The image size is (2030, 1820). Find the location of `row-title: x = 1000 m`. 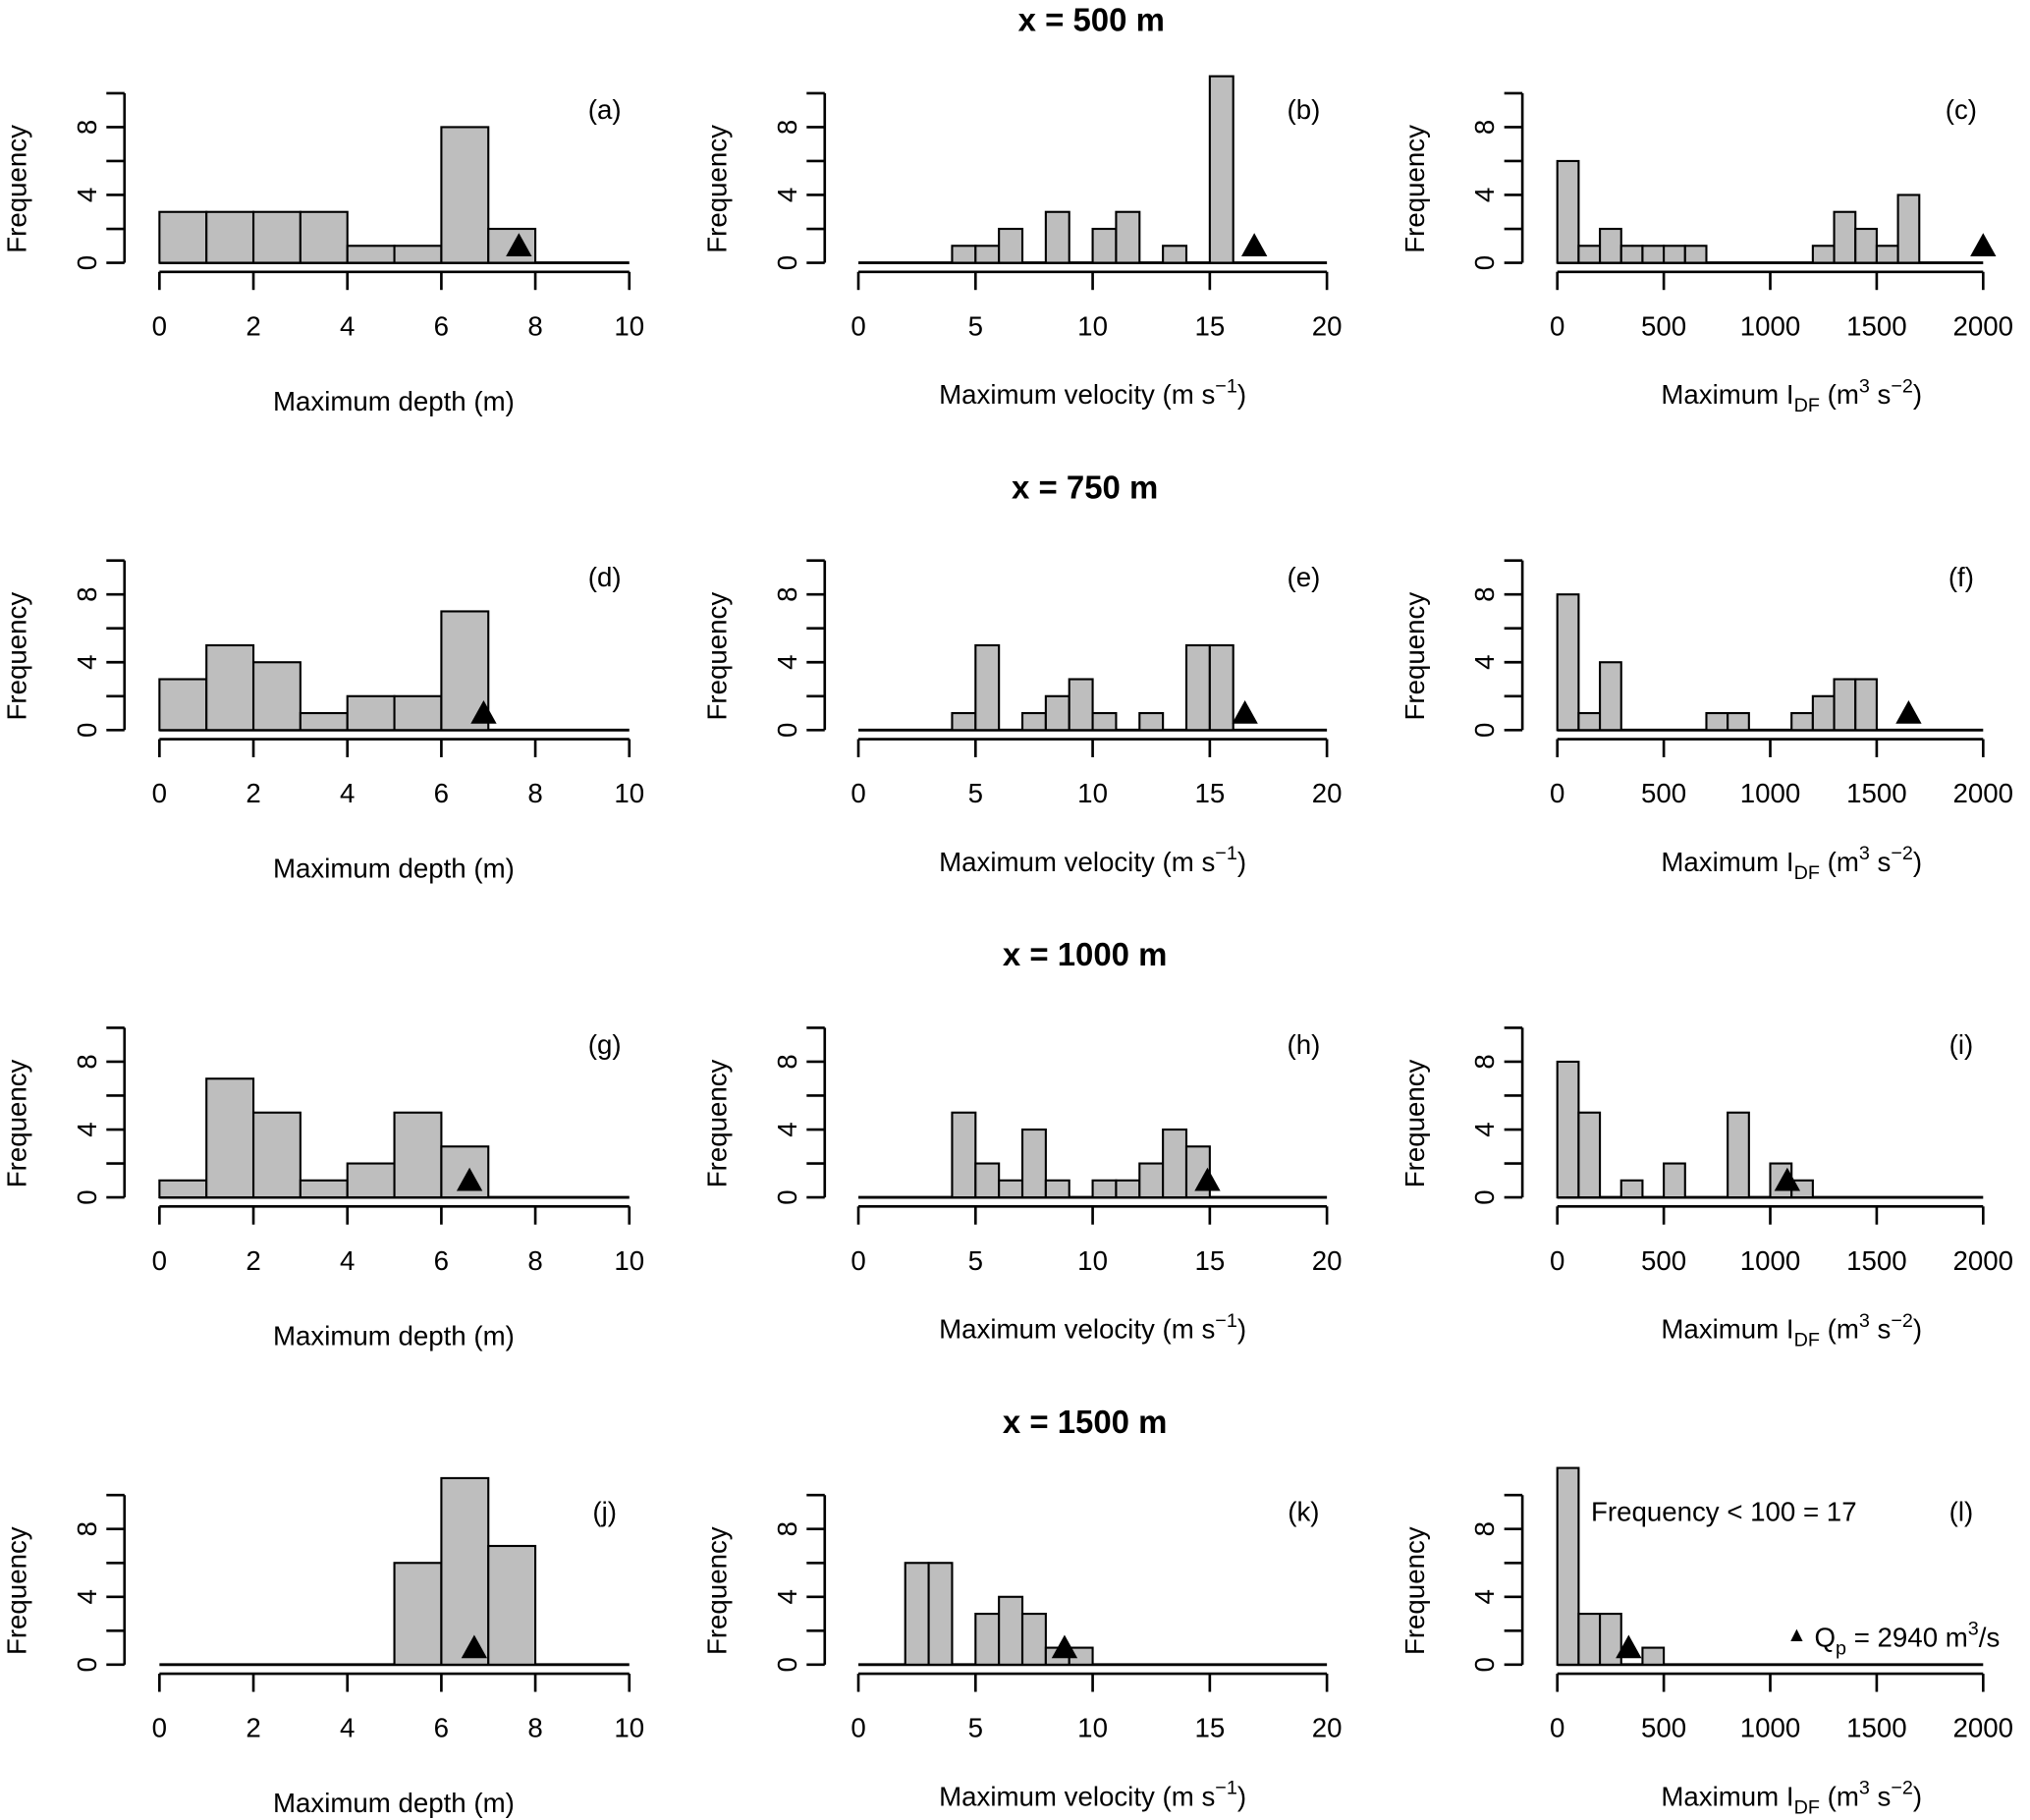

row-title: x = 1000 m is located at coordinates (1085, 954).